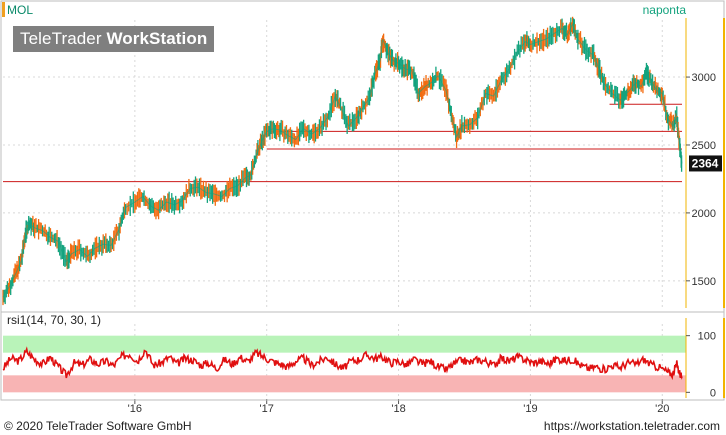 Image resolution: width=726 pixels, height=435 pixels. What do you see at coordinates (530, 409) in the screenshot?
I see `x-tick-label: '19` at bounding box center [530, 409].